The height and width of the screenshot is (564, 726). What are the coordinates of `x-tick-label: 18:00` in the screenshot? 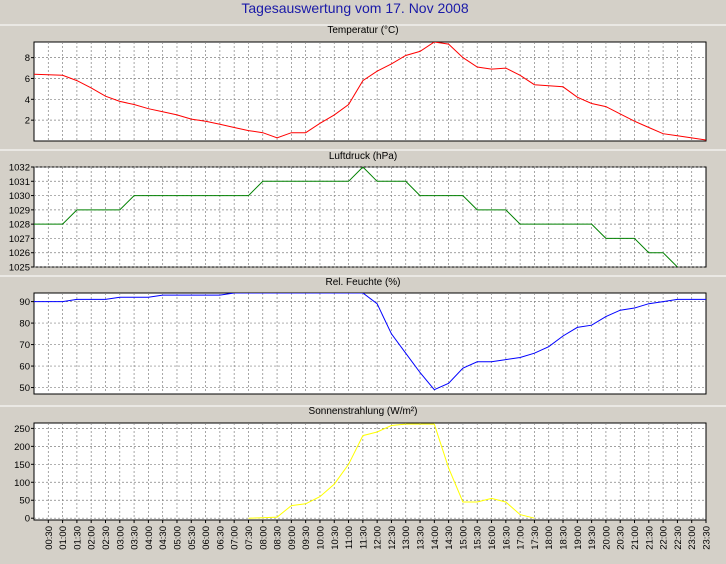 It's located at (549, 538).